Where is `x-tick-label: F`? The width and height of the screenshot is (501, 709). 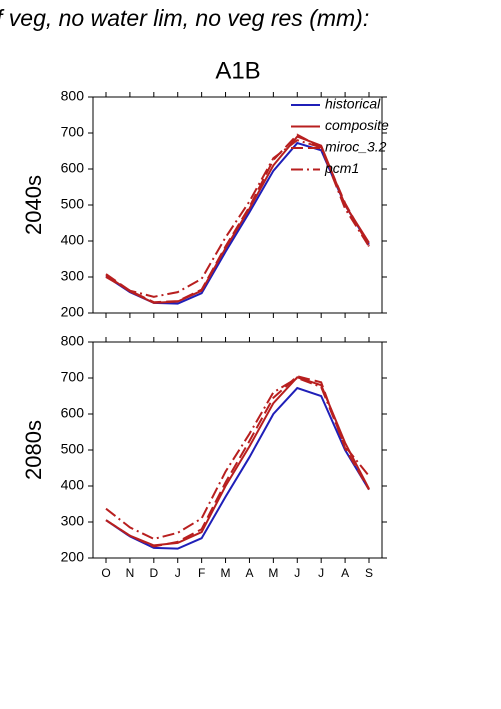
x-tick-label: F is located at coordinates (201, 573).